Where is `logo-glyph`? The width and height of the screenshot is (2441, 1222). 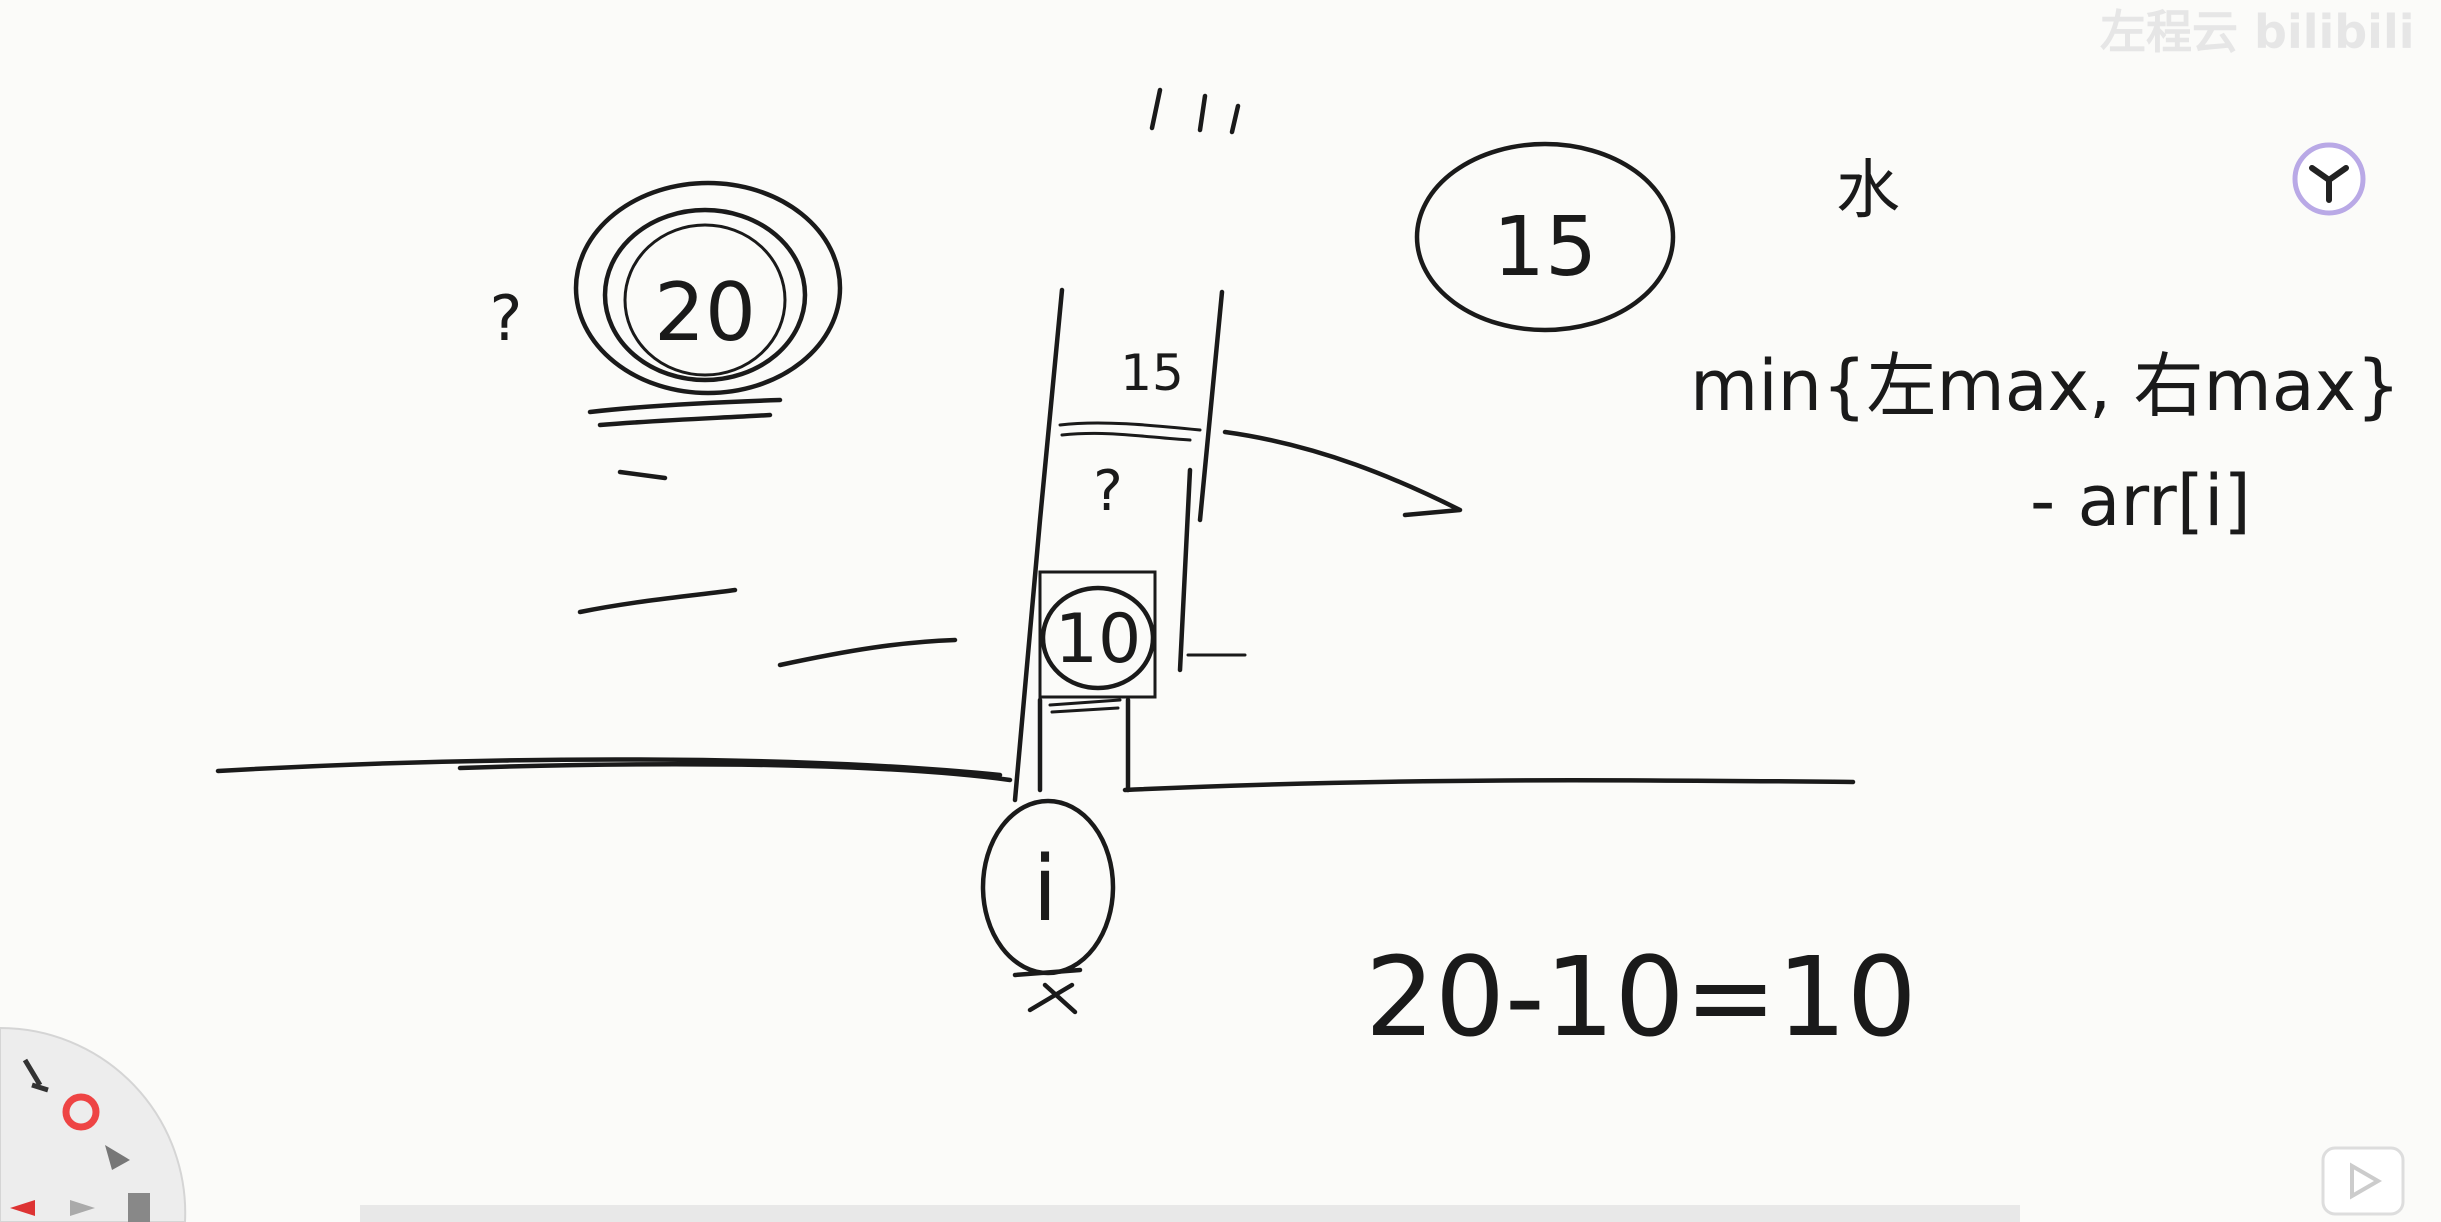
logo-glyph is located at coordinates (2329, 184).